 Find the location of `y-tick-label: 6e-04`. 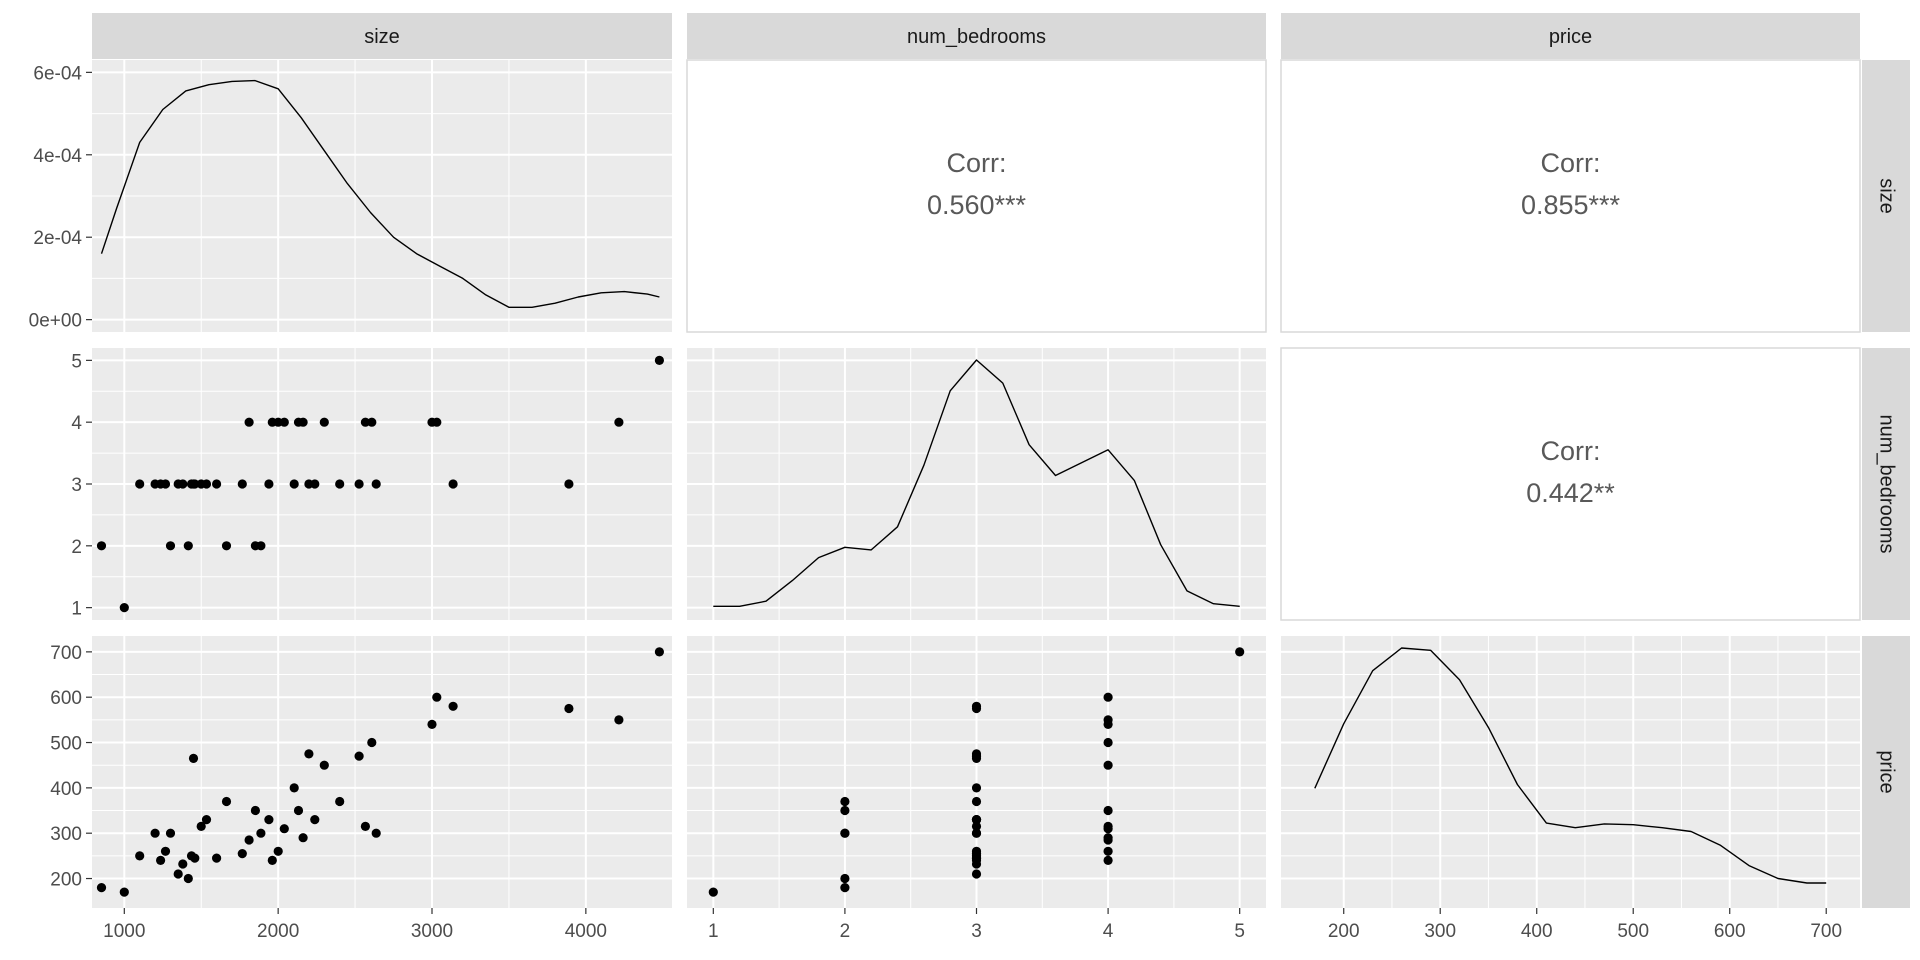

y-tick-label: 6e-04 is located at coordinates (57, 73).